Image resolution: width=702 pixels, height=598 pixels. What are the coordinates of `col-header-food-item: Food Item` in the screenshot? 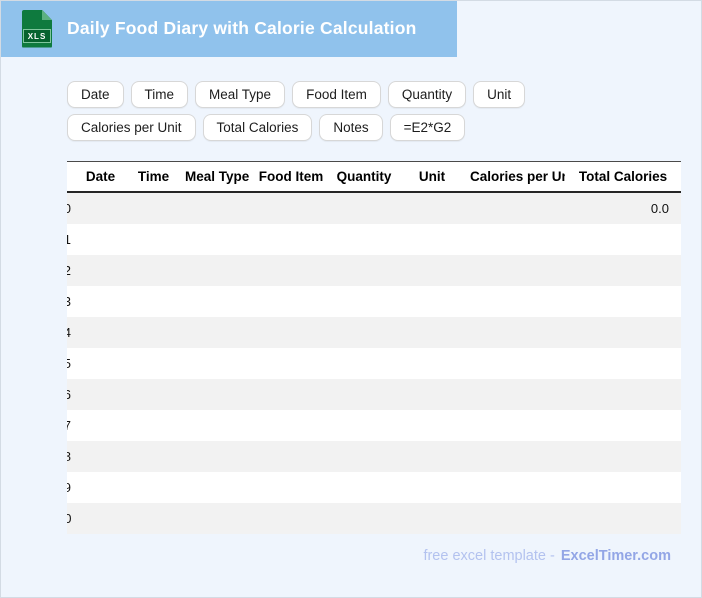 It's located at (291, 177).